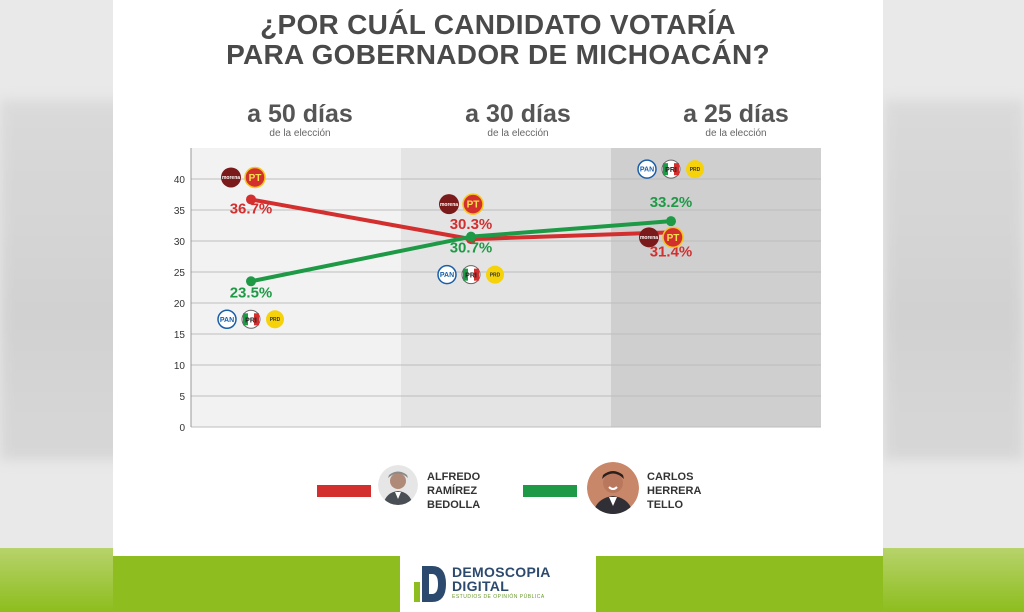  What do you see at coordinates (300, 114) in the screenshot?
I see `period-label: a 50 días` at bounding box center [300, 114].